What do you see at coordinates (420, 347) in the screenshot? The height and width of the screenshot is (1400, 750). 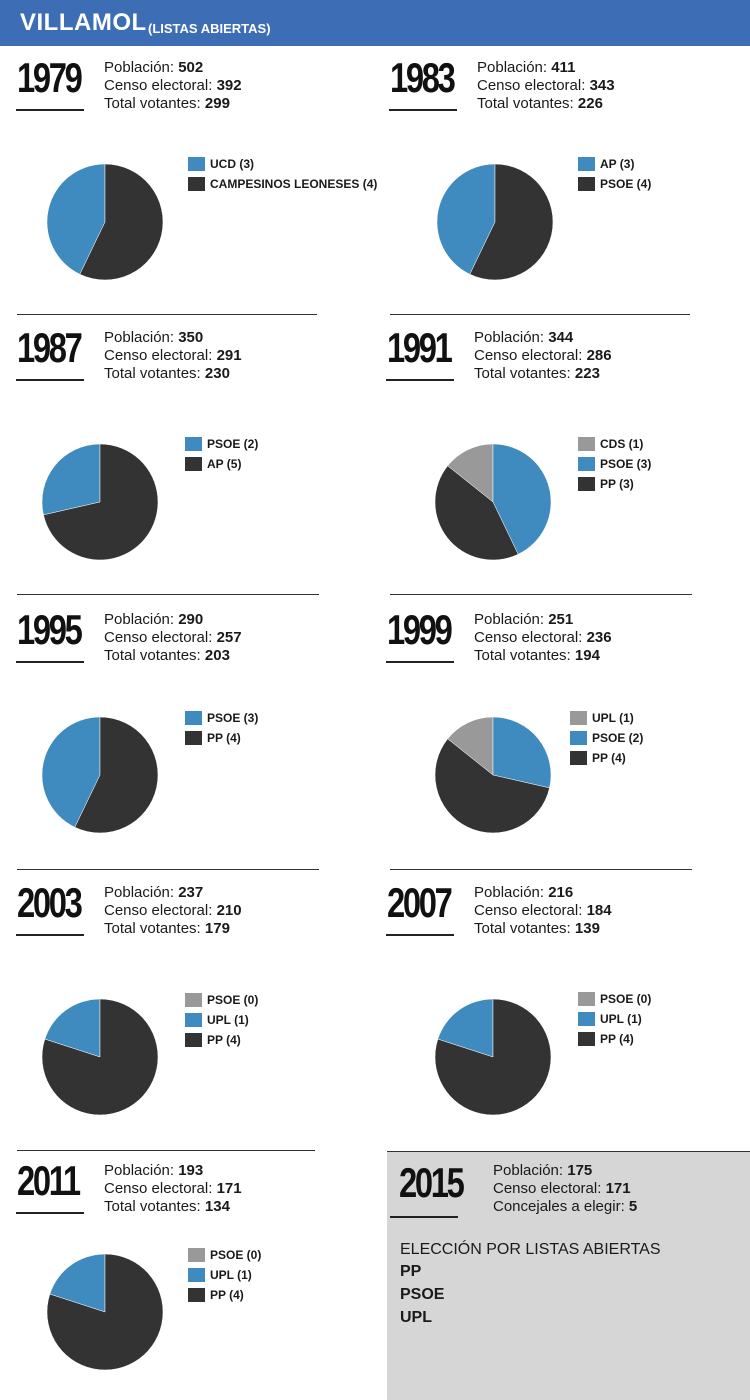 I see `year-label: 1991` at bounding box center [420, 347].